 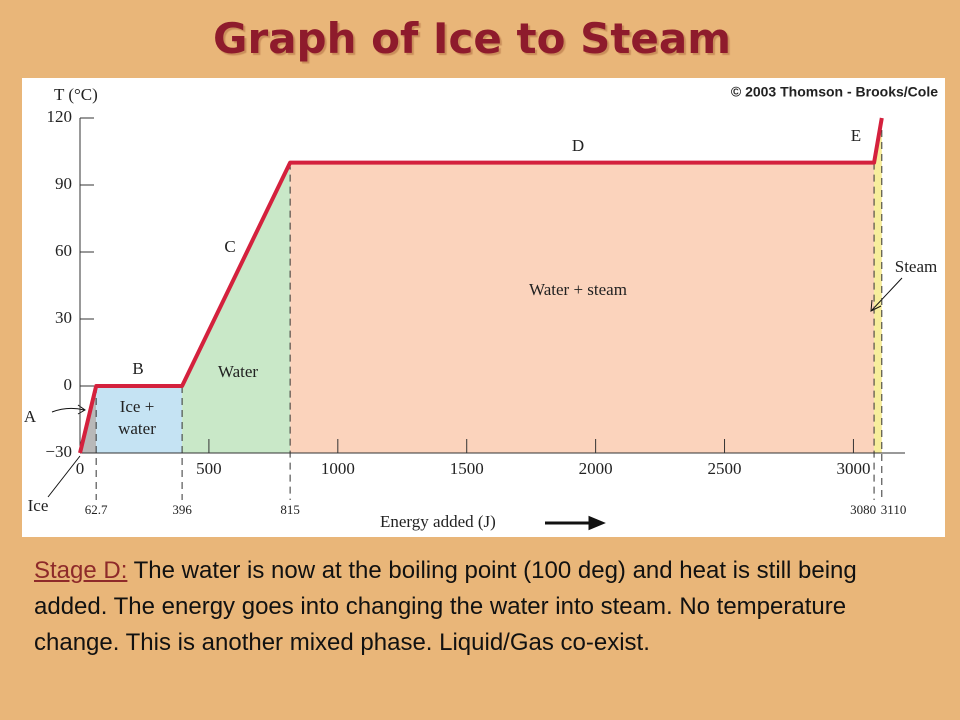 I want to click on x-tick-label: 0, so click(x=80, y=468).